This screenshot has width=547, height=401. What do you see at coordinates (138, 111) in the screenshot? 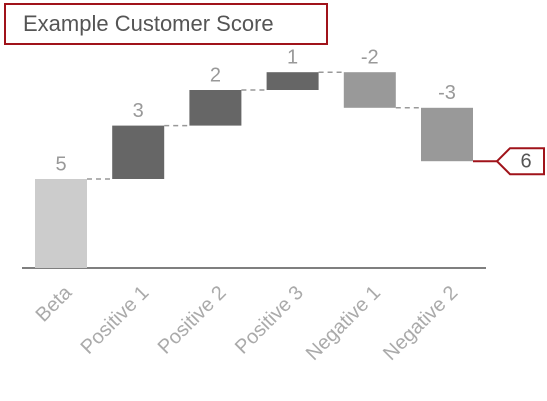
I see `value-label: 3` at bounding box center [138, 111].